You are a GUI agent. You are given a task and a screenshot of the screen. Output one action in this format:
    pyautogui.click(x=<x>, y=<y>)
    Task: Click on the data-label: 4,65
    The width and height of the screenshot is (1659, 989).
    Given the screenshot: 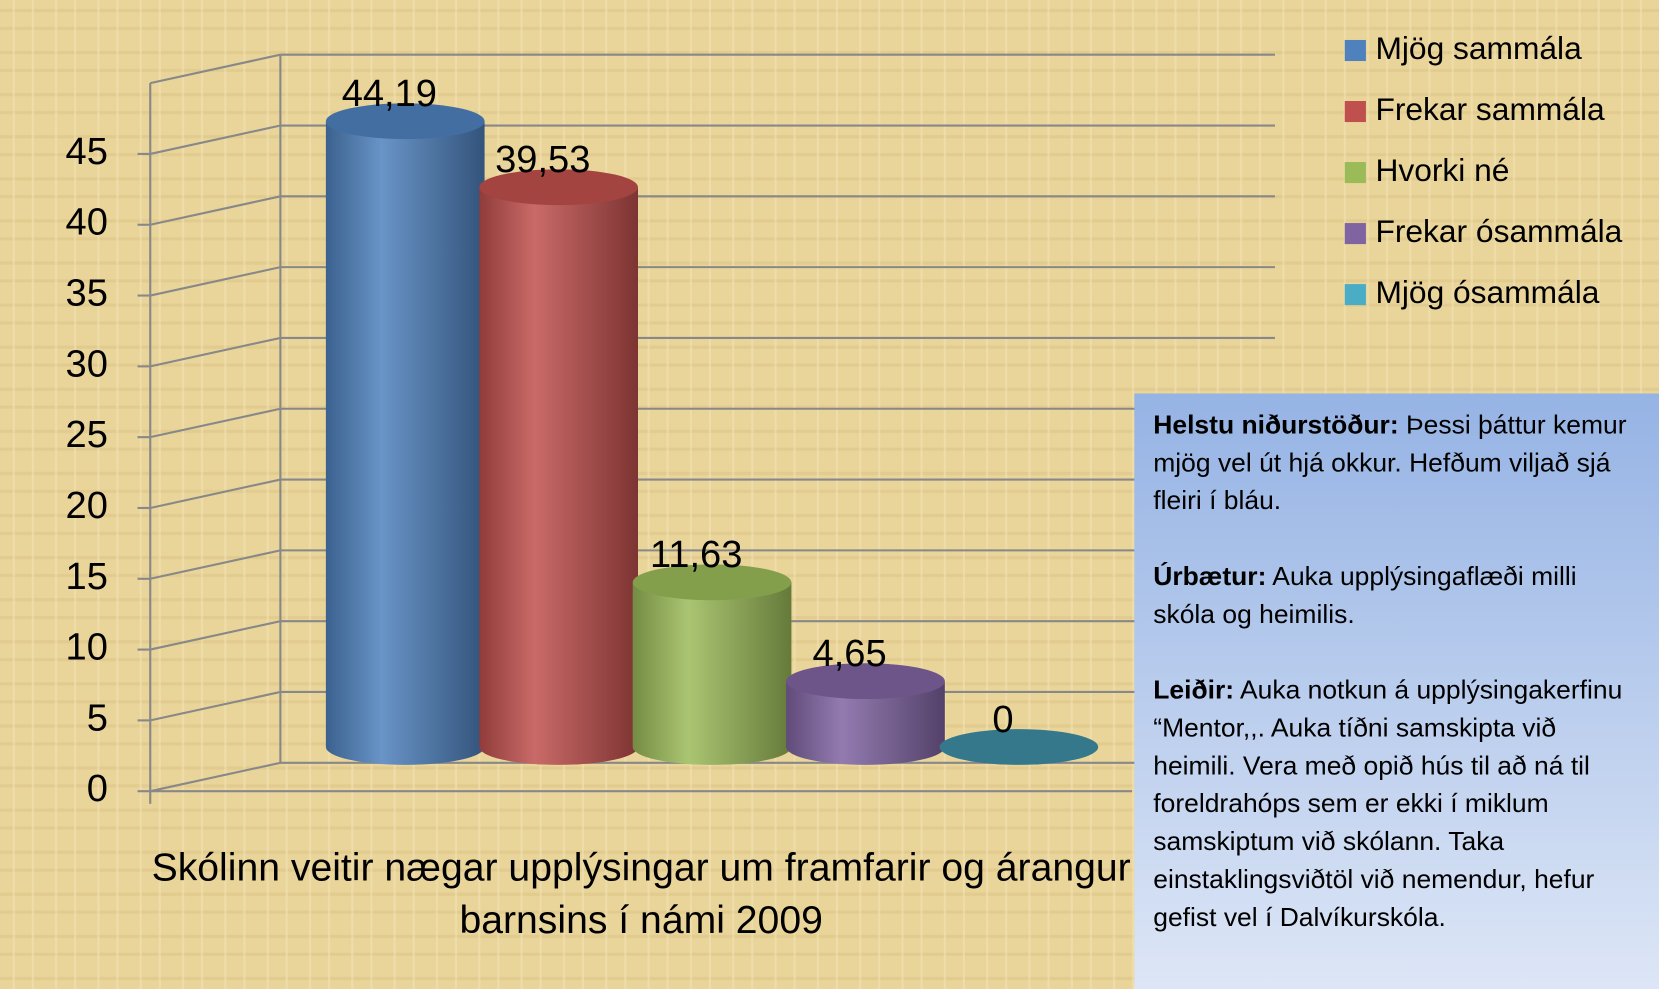 What is the action you would take?
    pyautogui.click(x=850, y=654)
    